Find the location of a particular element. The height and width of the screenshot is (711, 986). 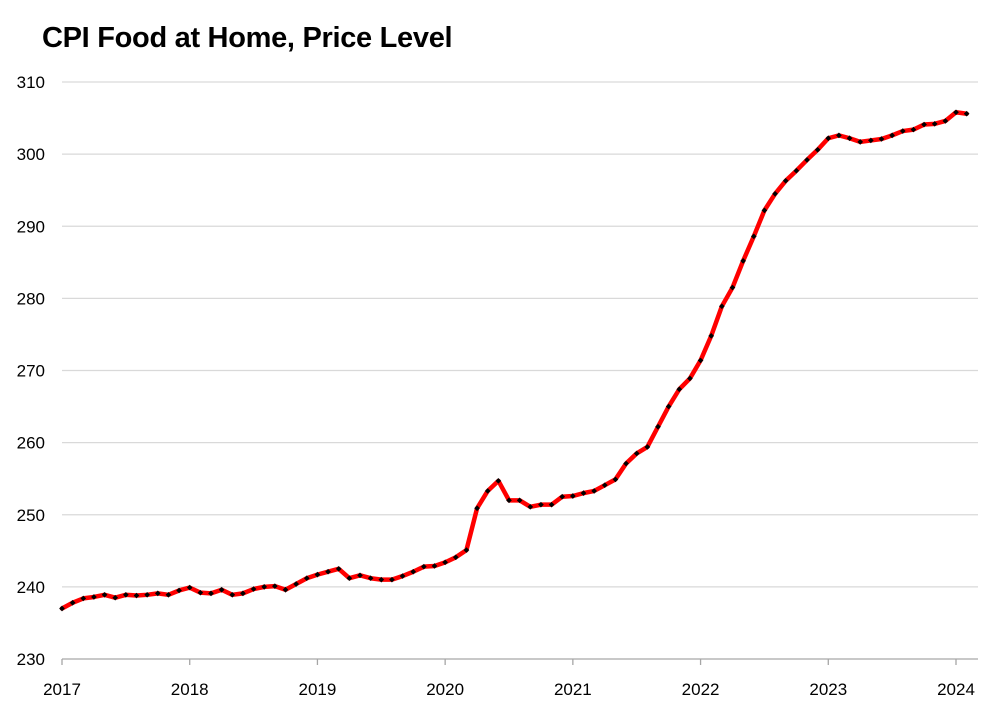

x-tick-label-2019: 2019 is located at coordinates (318, 689).